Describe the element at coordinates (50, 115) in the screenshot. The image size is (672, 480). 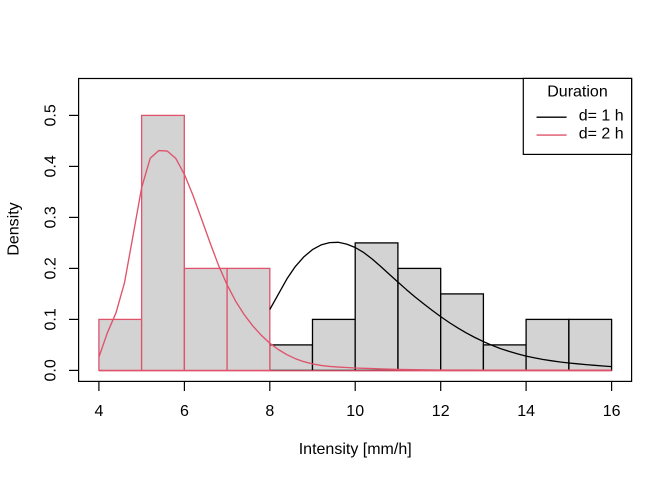
I see `svg-text: 0.5` at that location.